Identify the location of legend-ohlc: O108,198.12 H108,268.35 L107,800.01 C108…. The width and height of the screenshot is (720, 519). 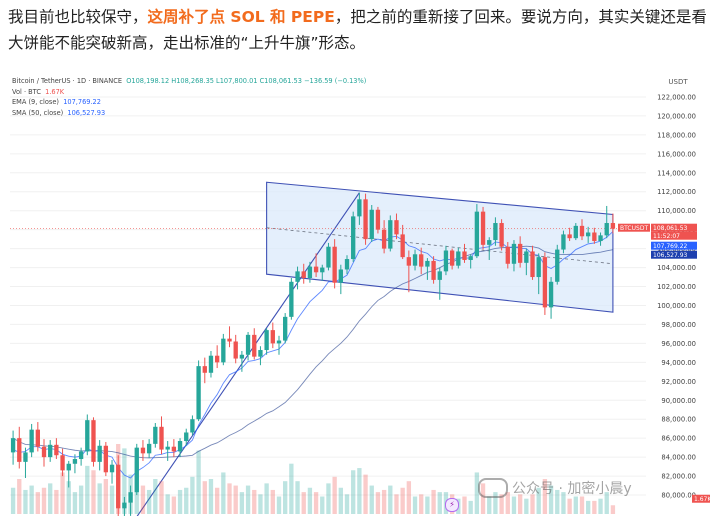
(246, 81).